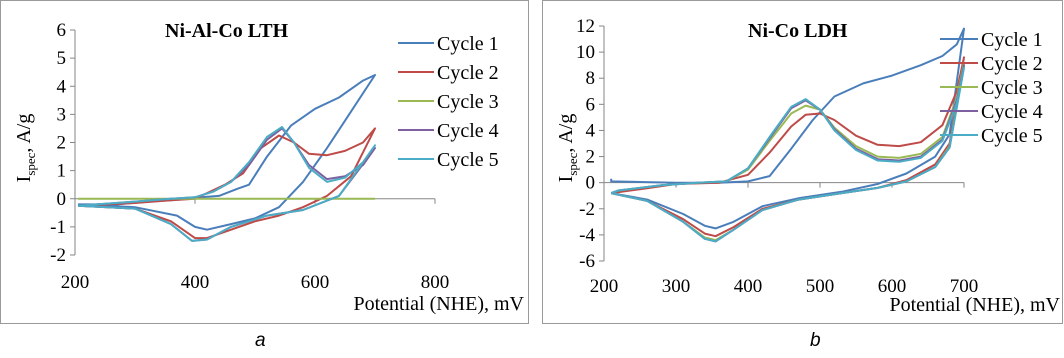 The image size is (1064, 358). I want to click on y-tick-label: -1, so click(58, 227).